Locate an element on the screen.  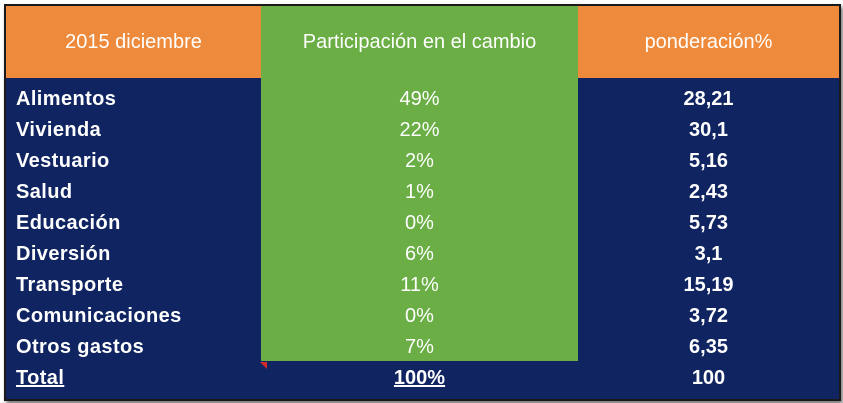
total-participation: 100% is located at coordinates (419, 378).